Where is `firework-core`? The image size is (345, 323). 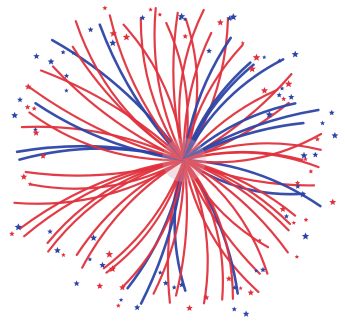 firework-core is located at coordinates (184, 160).